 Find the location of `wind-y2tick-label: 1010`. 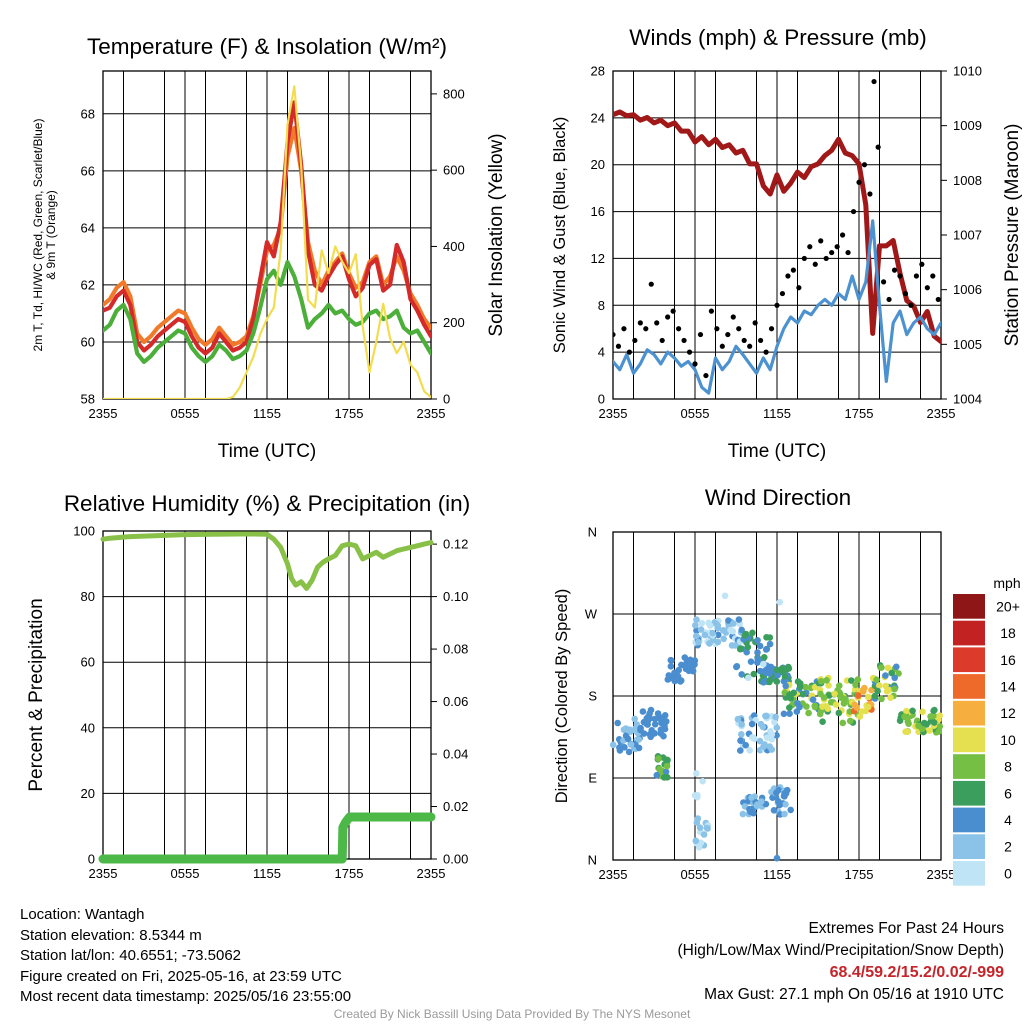

wind-y2tick-label: 1010 is located at coordinates (967, 71).